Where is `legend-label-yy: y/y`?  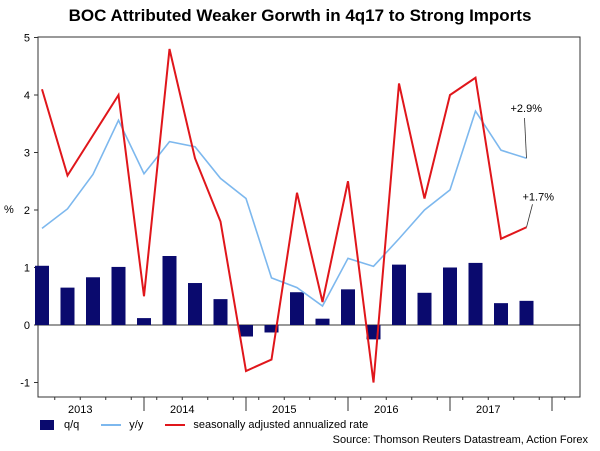
legend-label-yy: y/y is located at coordinates (136, 425).